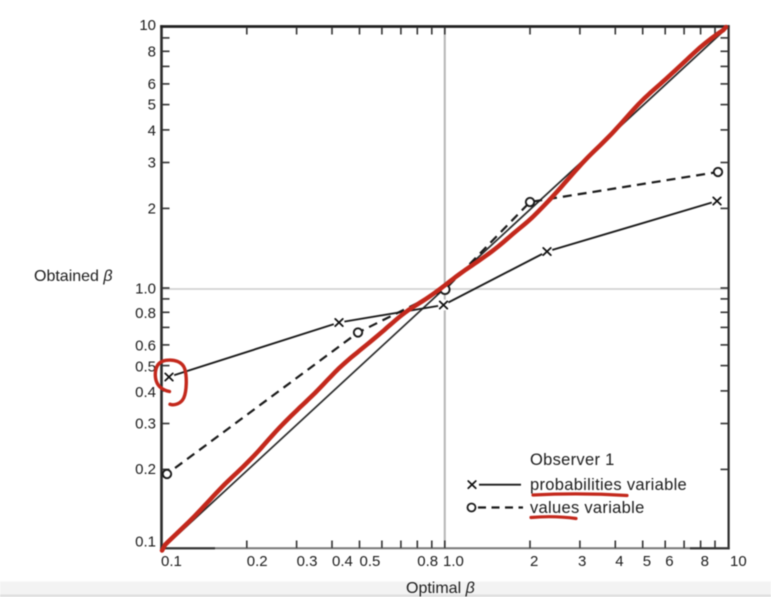 This screenshot has width=771, height=597. I want to click on svg-text: values variable, so click(587, 508).